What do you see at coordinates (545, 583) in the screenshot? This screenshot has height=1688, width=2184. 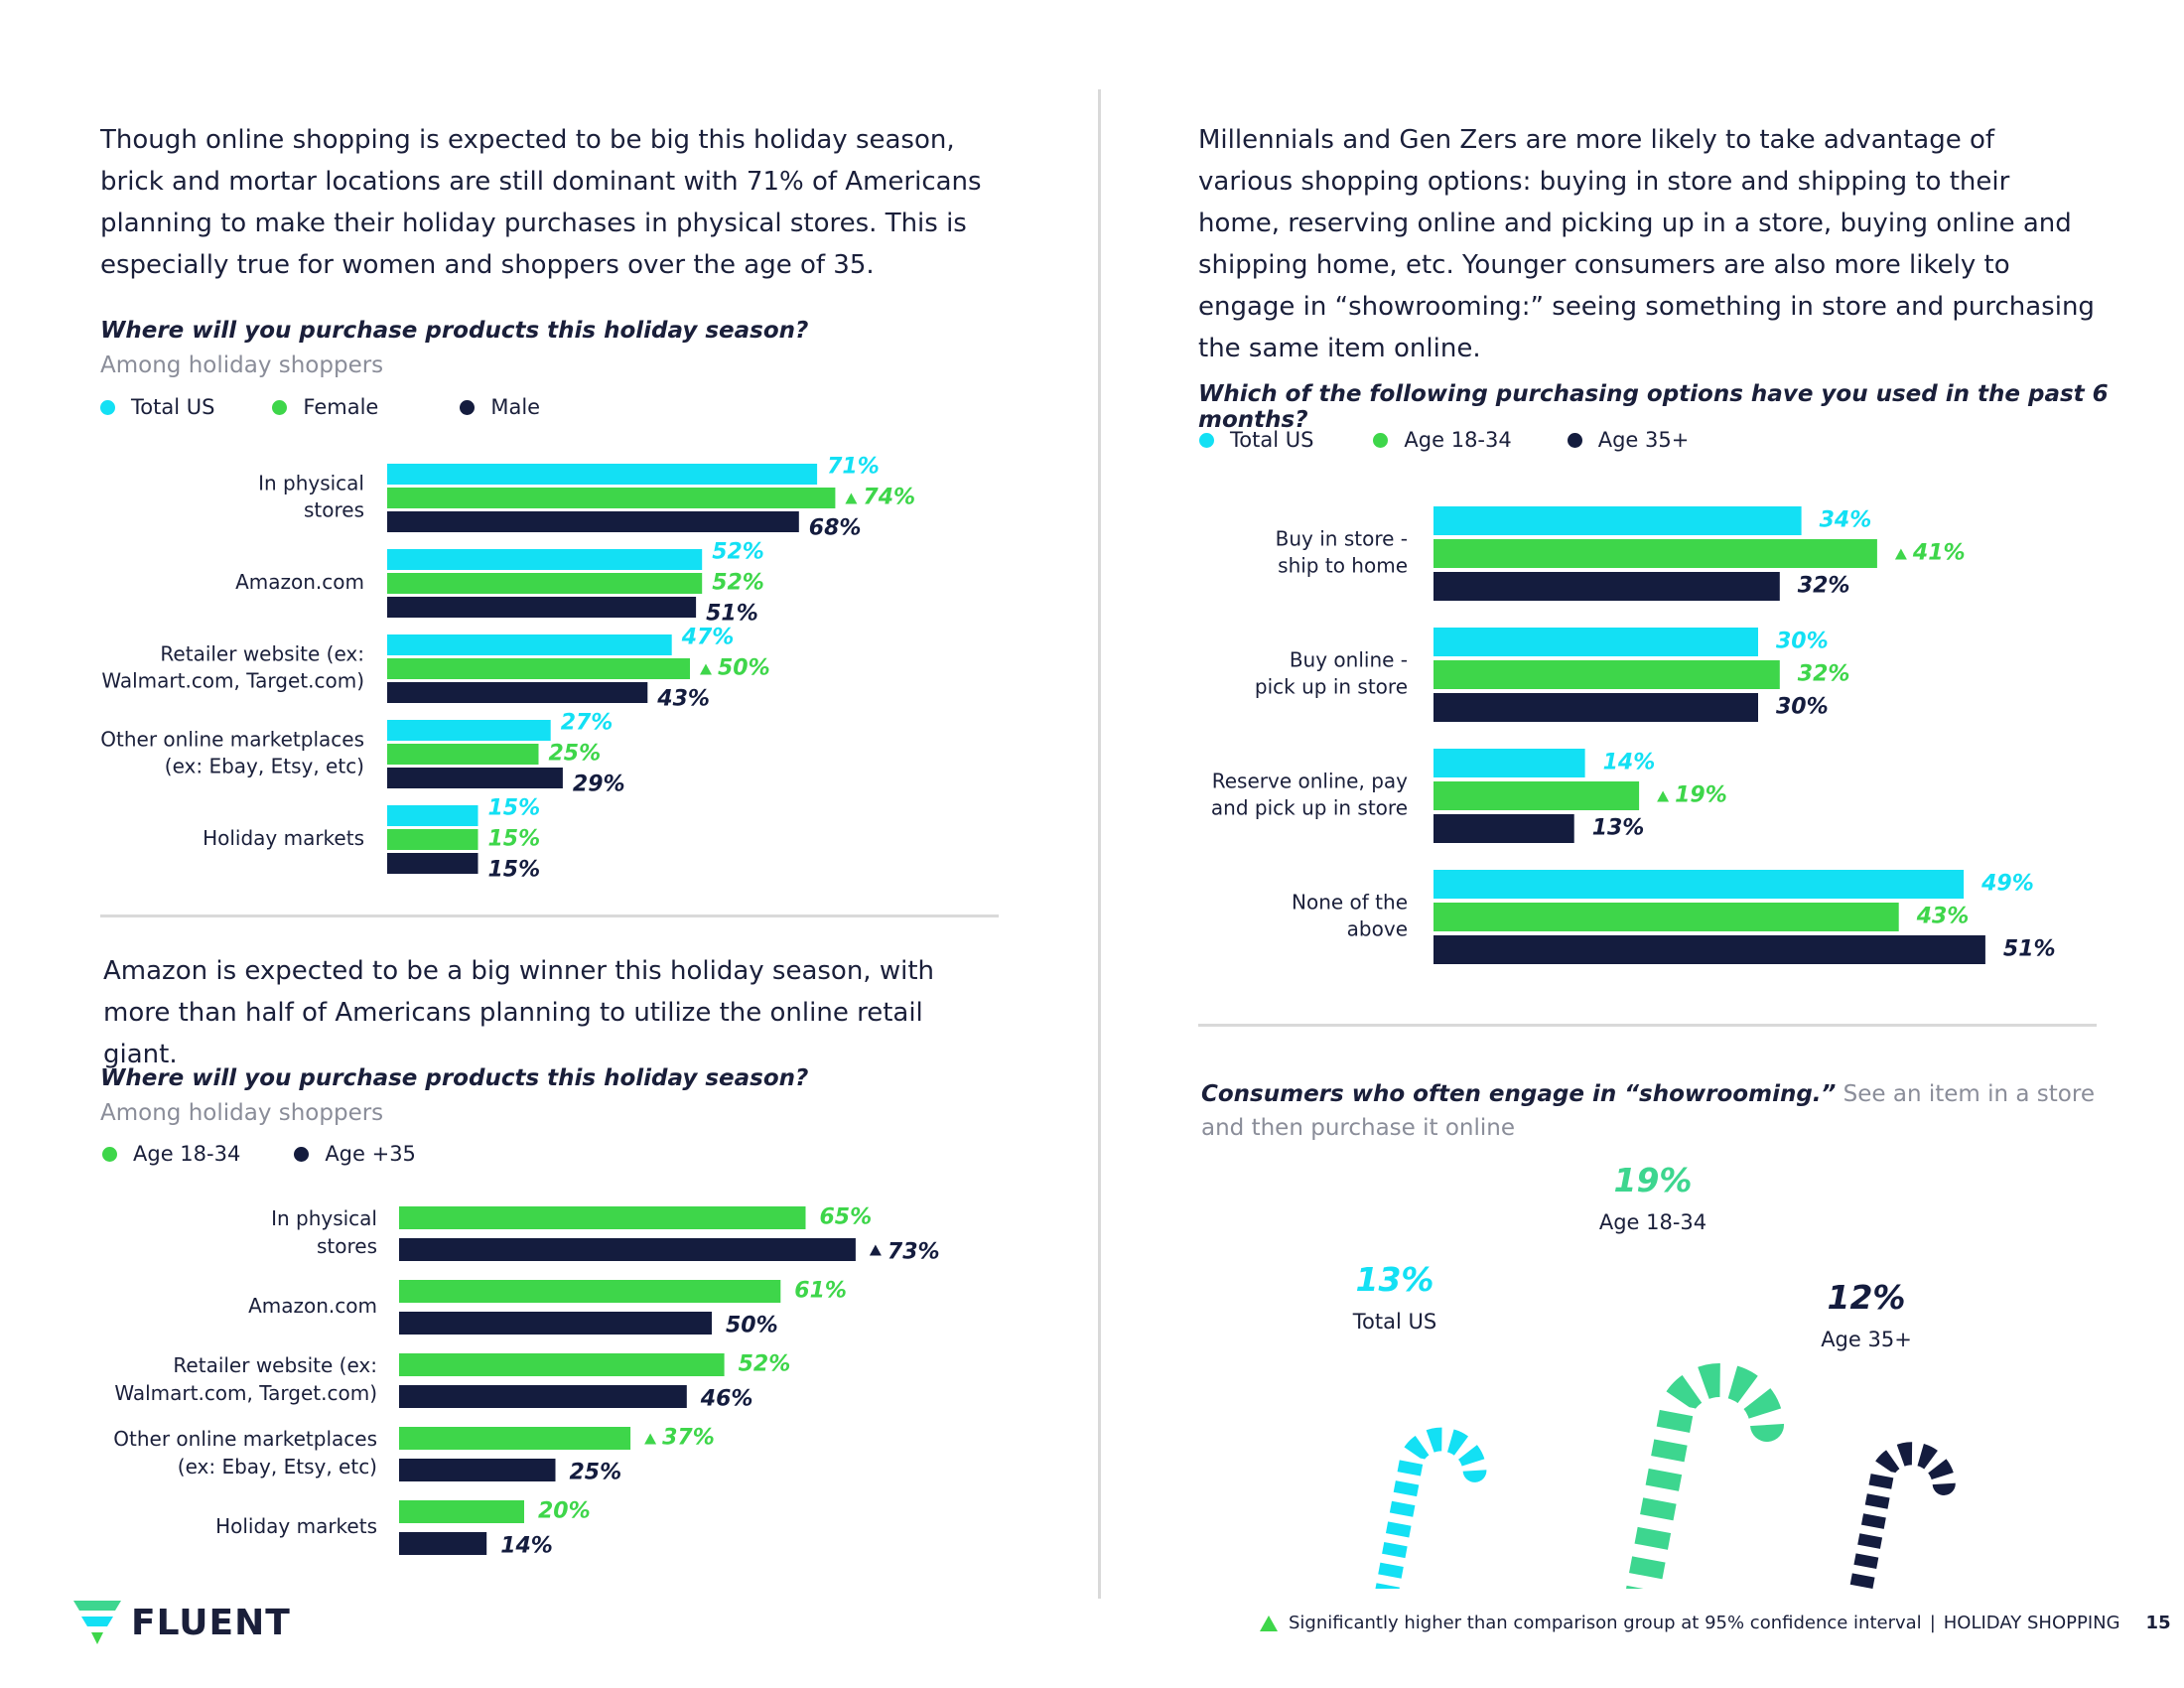 I see `bar-female-amazon-com` at bounding box center [545, 583].